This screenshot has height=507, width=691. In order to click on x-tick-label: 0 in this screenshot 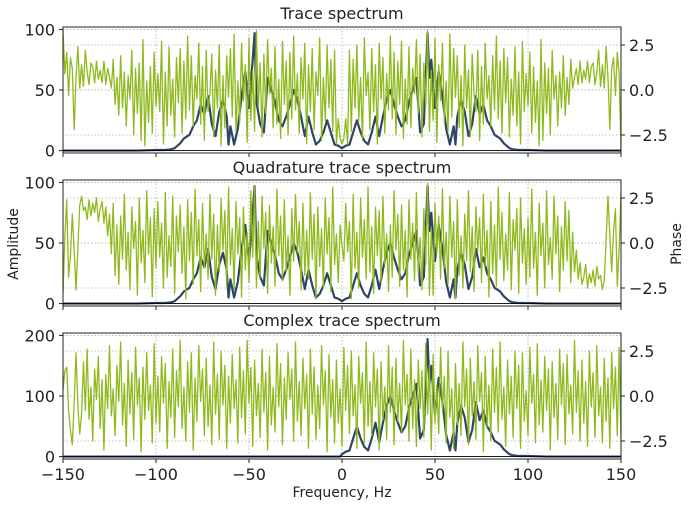, I will do `click(342, 474)`.